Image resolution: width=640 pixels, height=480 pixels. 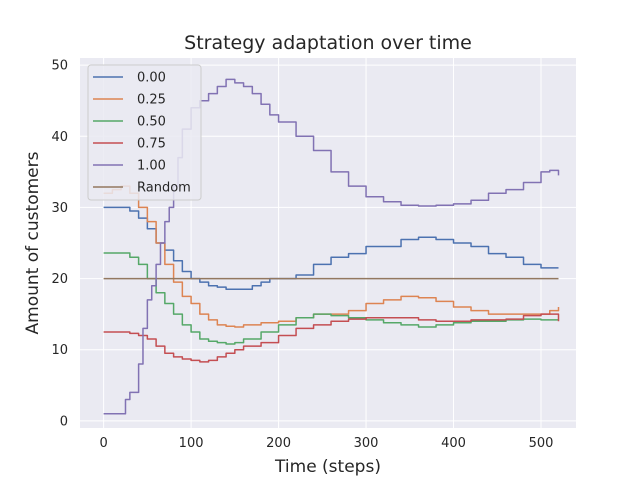 What do you see at coordinates (151, 144) in the screenshot?
I see `legend-label-0-75: 0.75` at bounding box center [151, 144].